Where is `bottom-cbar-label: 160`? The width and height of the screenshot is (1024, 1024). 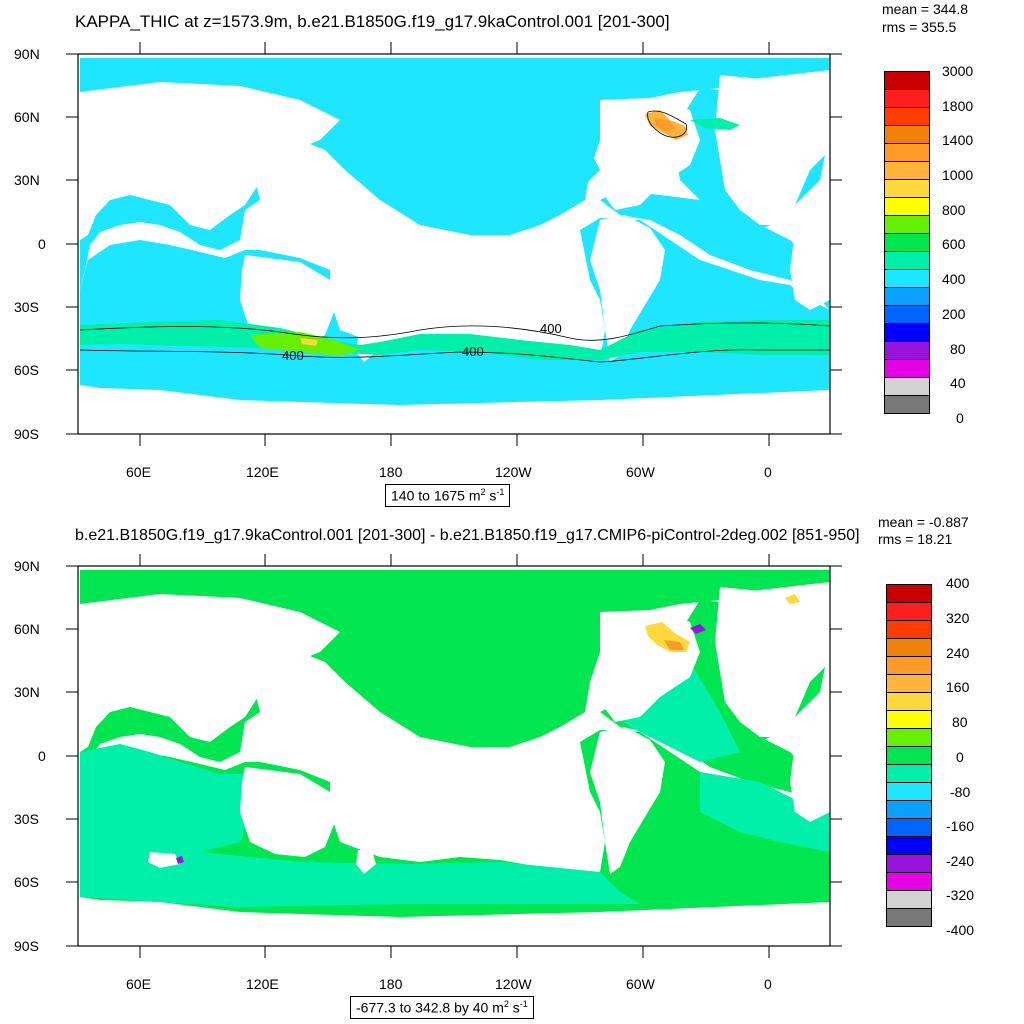 bottom-cbar-label: 160 is located at coordinates (958, 687).